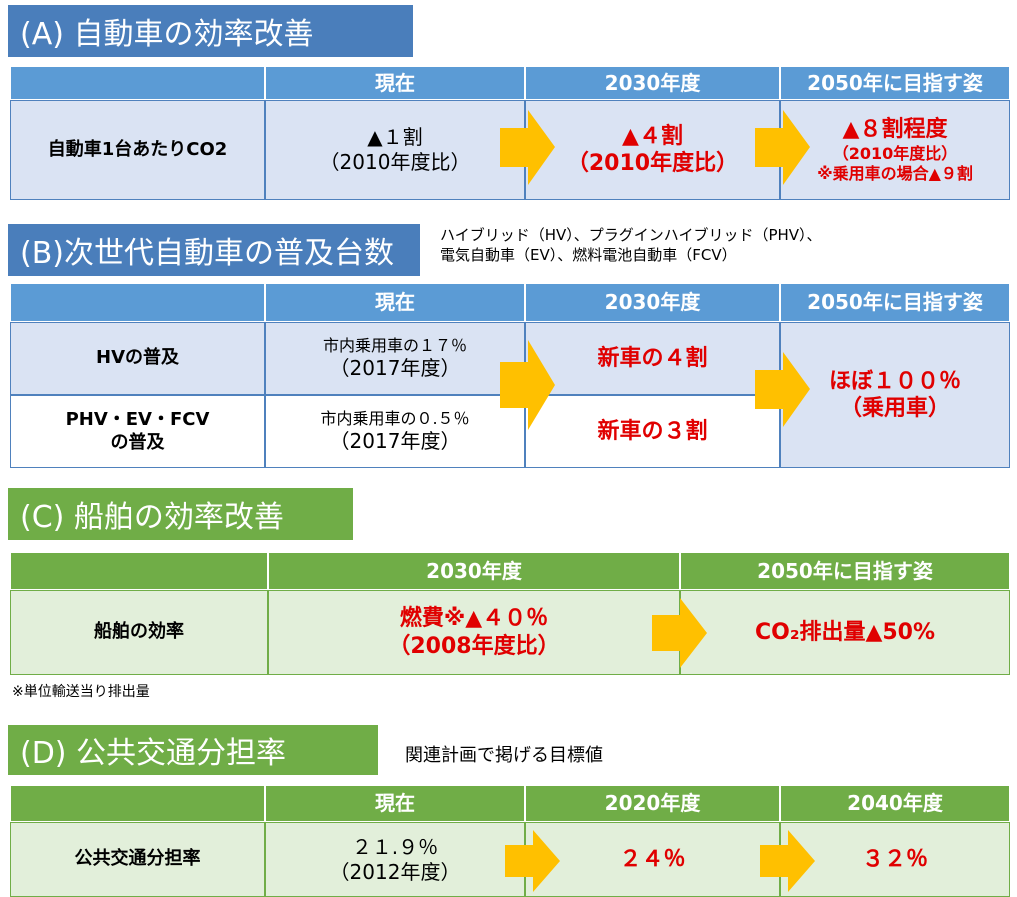 This screenshot has width=1017, height=897. Describe the element at coordinates (395, 418) in the screenshot. I see `text: 市内乗用車の０.５％` at that location.